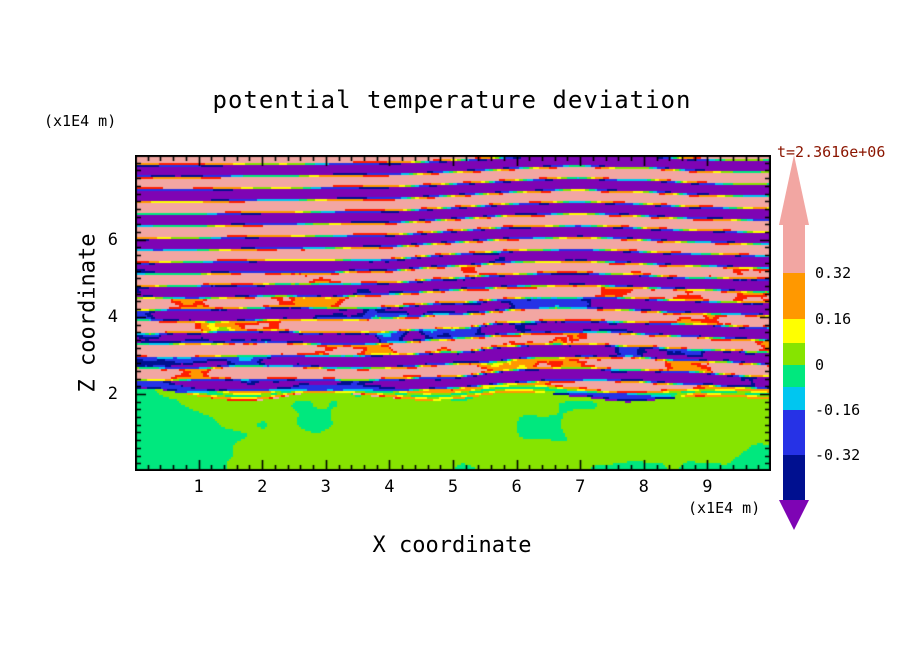 Image resolution: width=904 pixels, height=654 pixels. What do you see at coordinates (452, 545) in the screenshot?
I see `x-axis-label: X coordinate` at bounding box center [452, 545].